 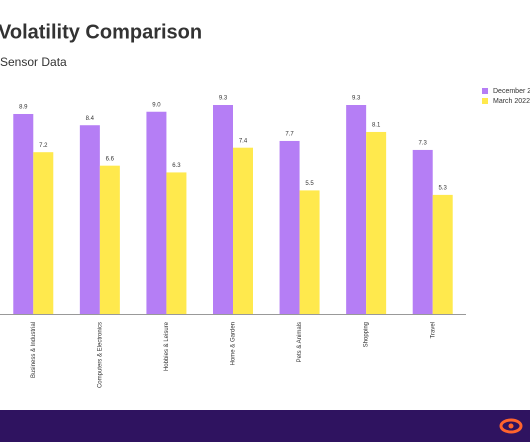 What do you see at coordinates (23, 108) in the screenshot?
I see `data-label: 8.9` at bounding box center [23, 108].